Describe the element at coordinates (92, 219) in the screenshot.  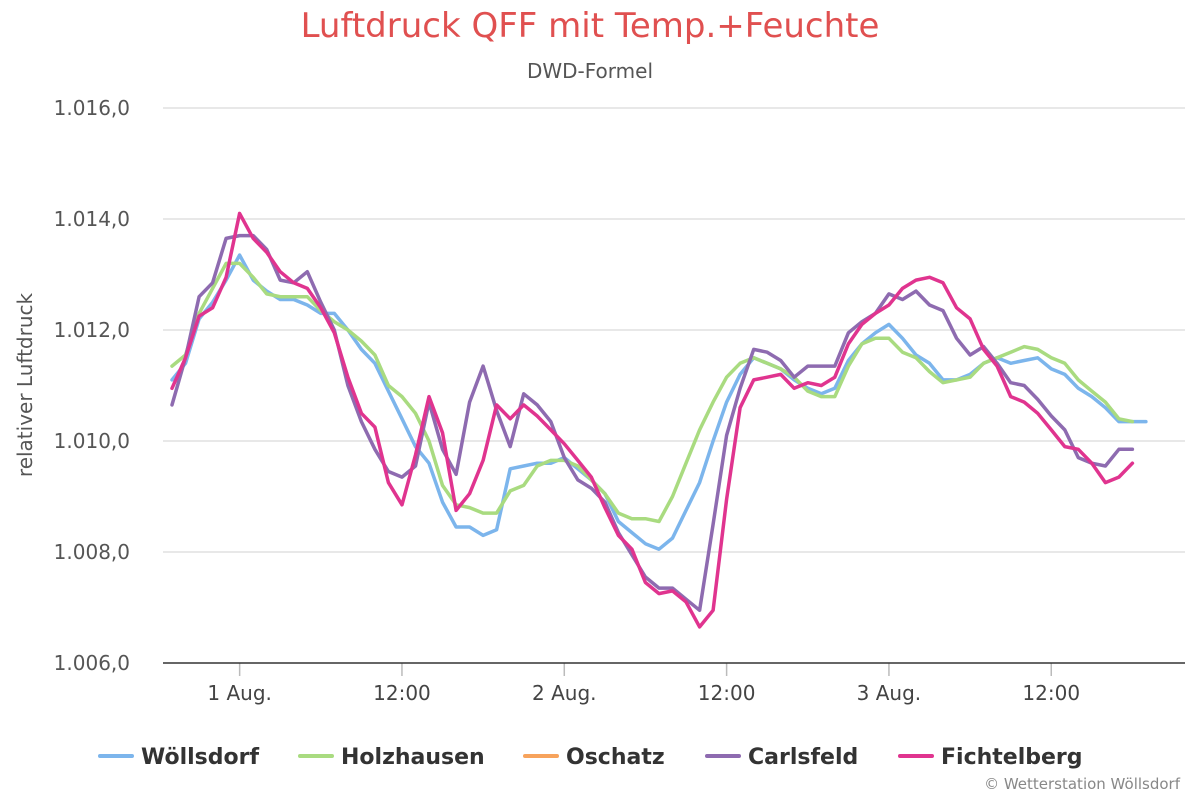
I see `y-tick-label: 1.014,0` at that location.